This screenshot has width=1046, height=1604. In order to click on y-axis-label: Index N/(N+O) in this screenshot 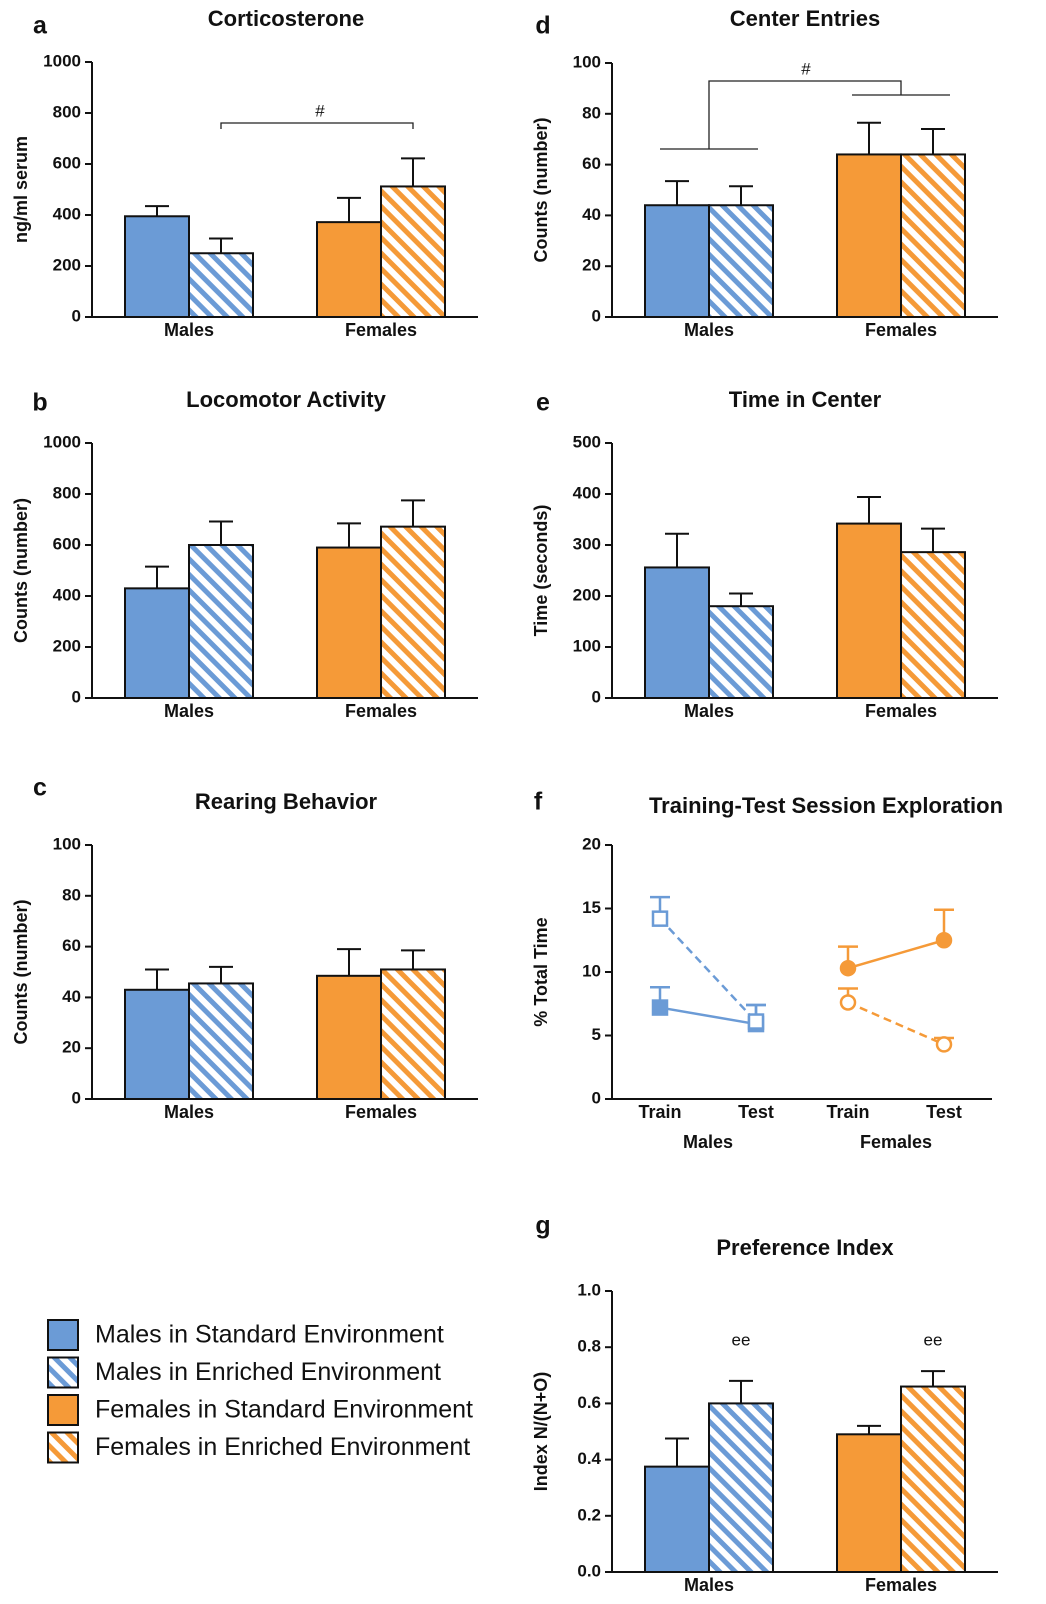, I will do `click(541, 1432)`.